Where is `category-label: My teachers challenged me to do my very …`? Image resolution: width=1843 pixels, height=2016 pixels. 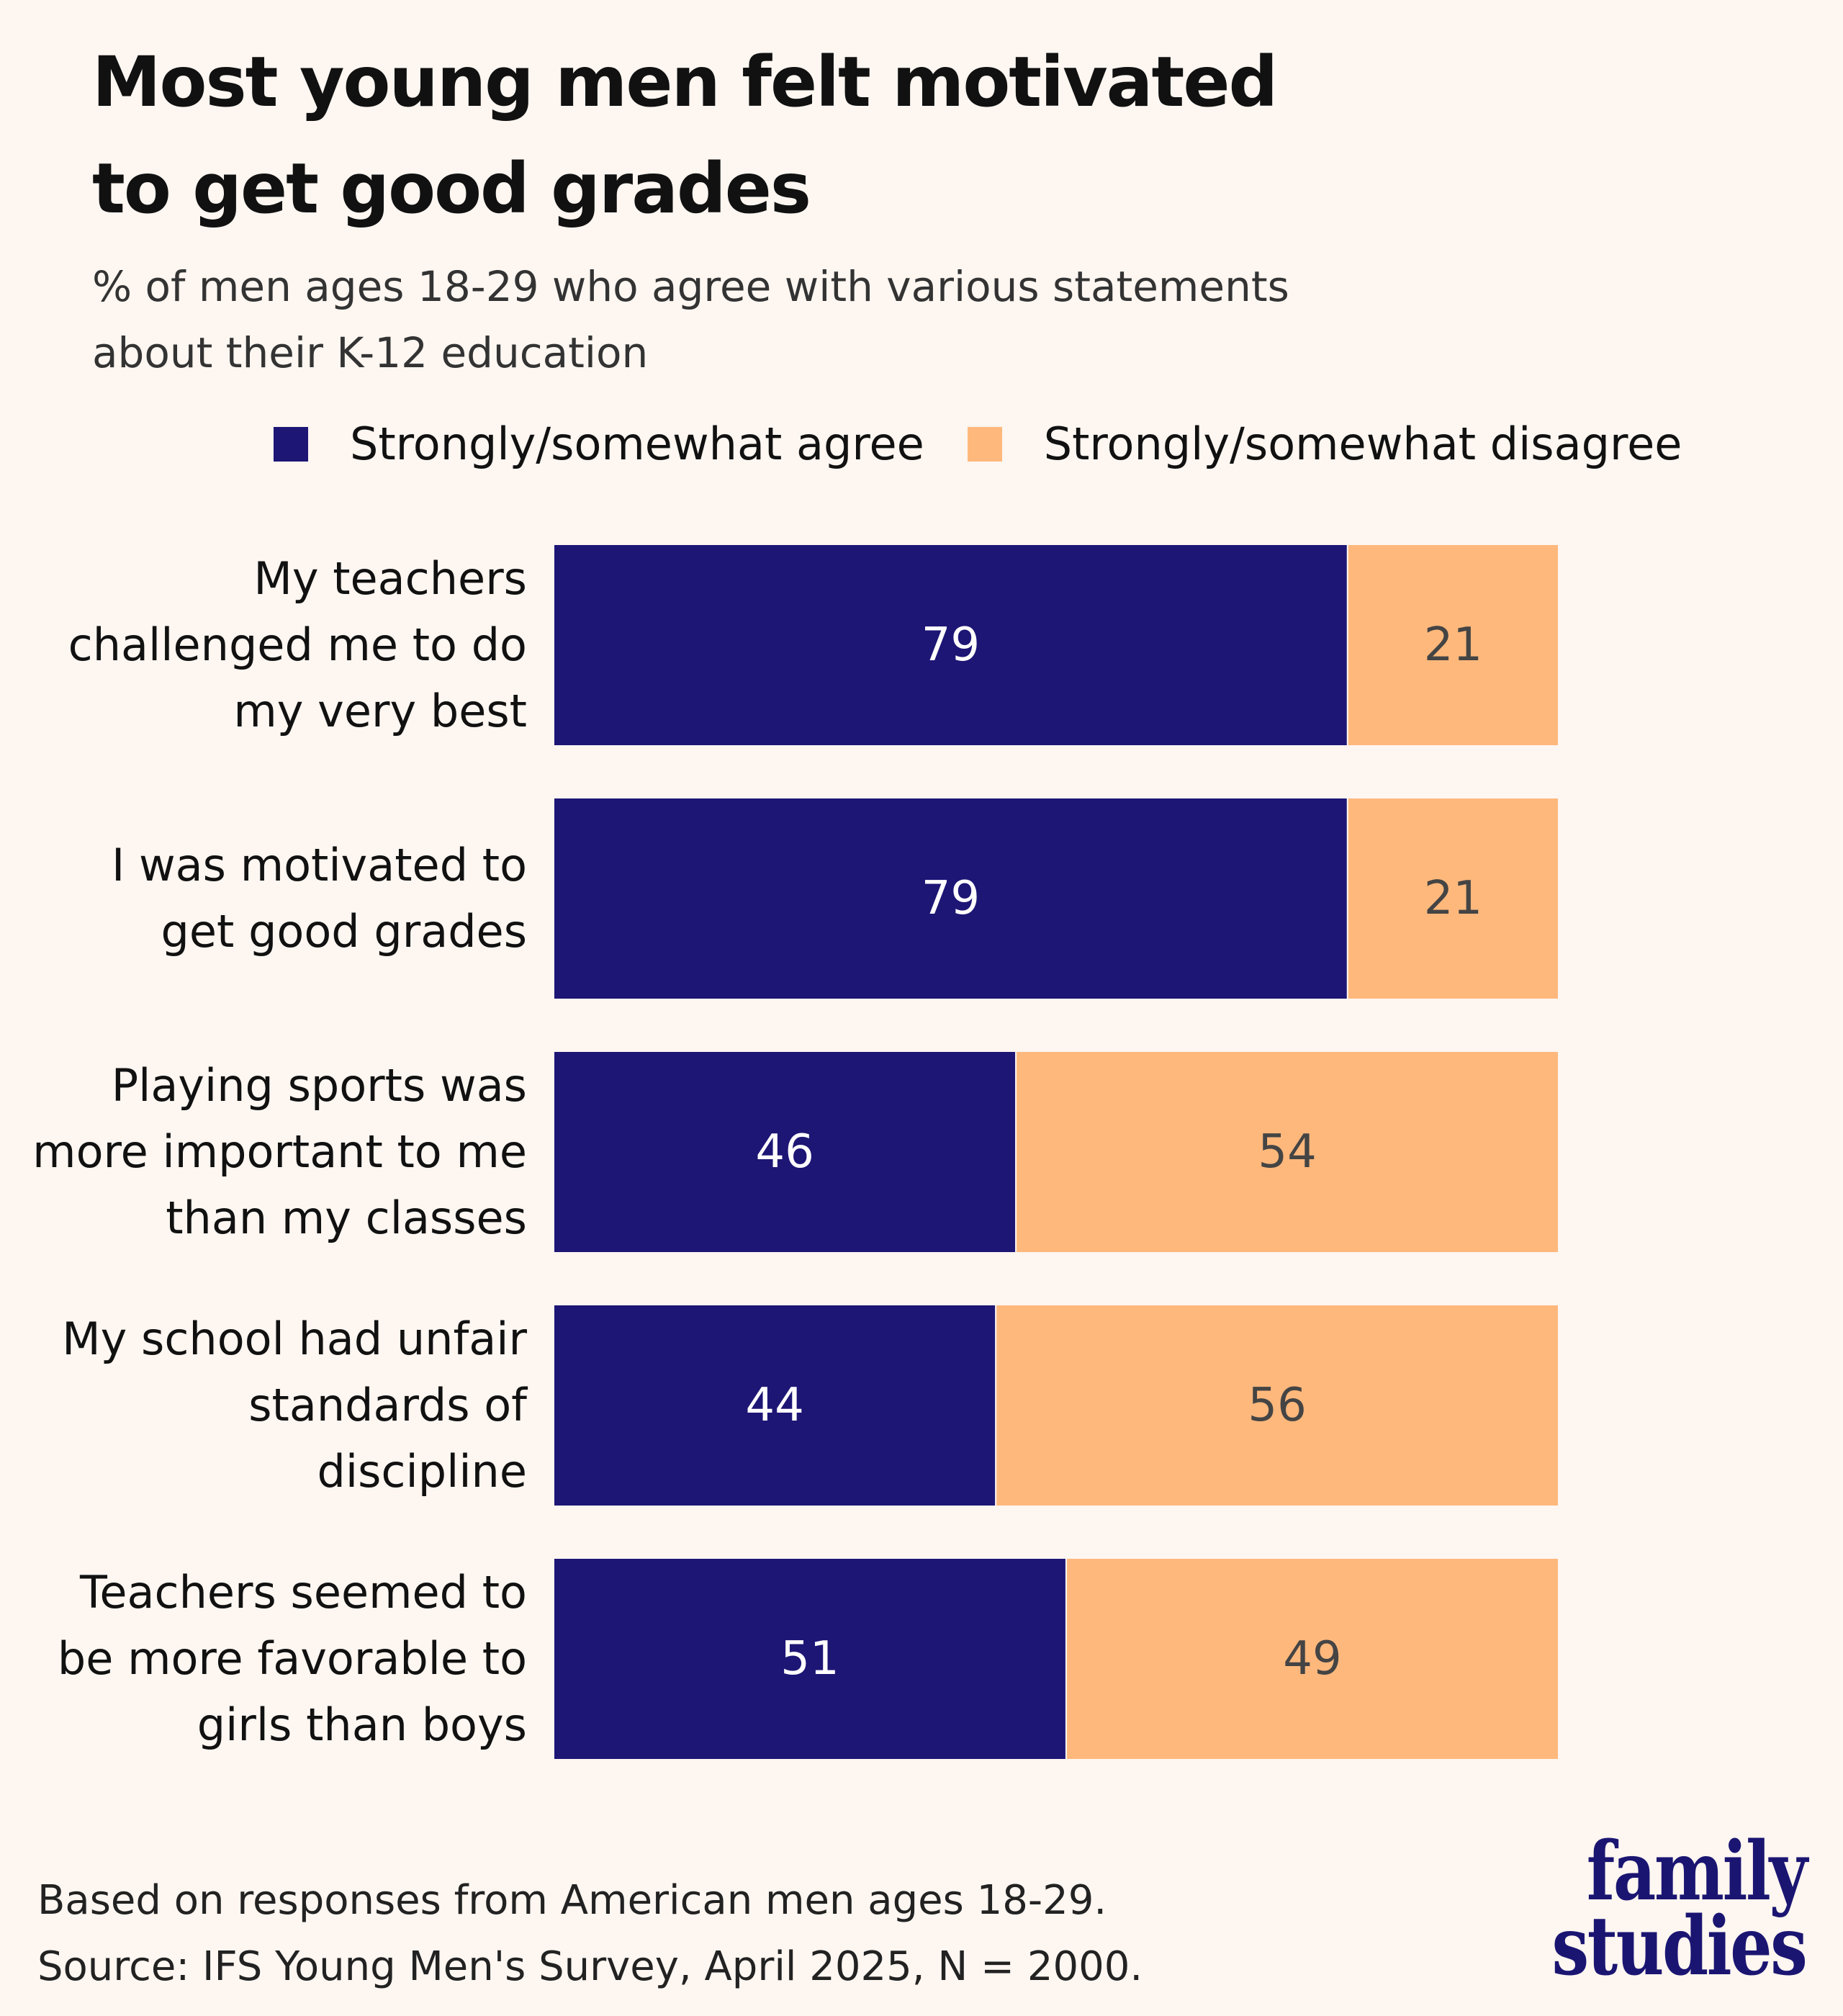
category-label: My teachers challenged me to do my very … is located at coordinates (270, 645).